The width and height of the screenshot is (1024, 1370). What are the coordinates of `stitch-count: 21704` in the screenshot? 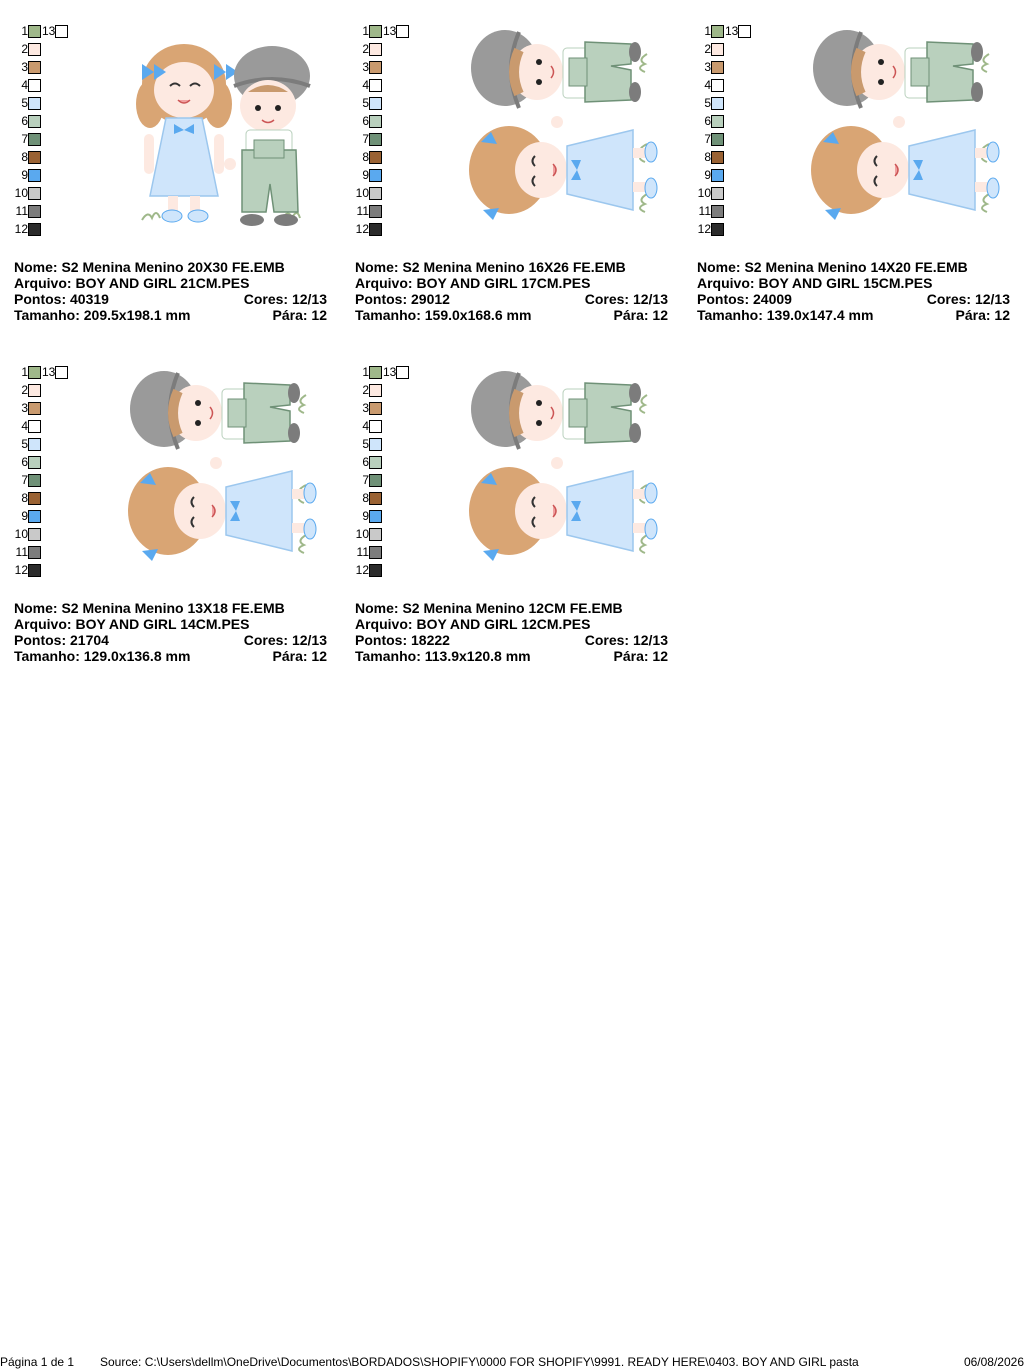 It's located at (89, 640).